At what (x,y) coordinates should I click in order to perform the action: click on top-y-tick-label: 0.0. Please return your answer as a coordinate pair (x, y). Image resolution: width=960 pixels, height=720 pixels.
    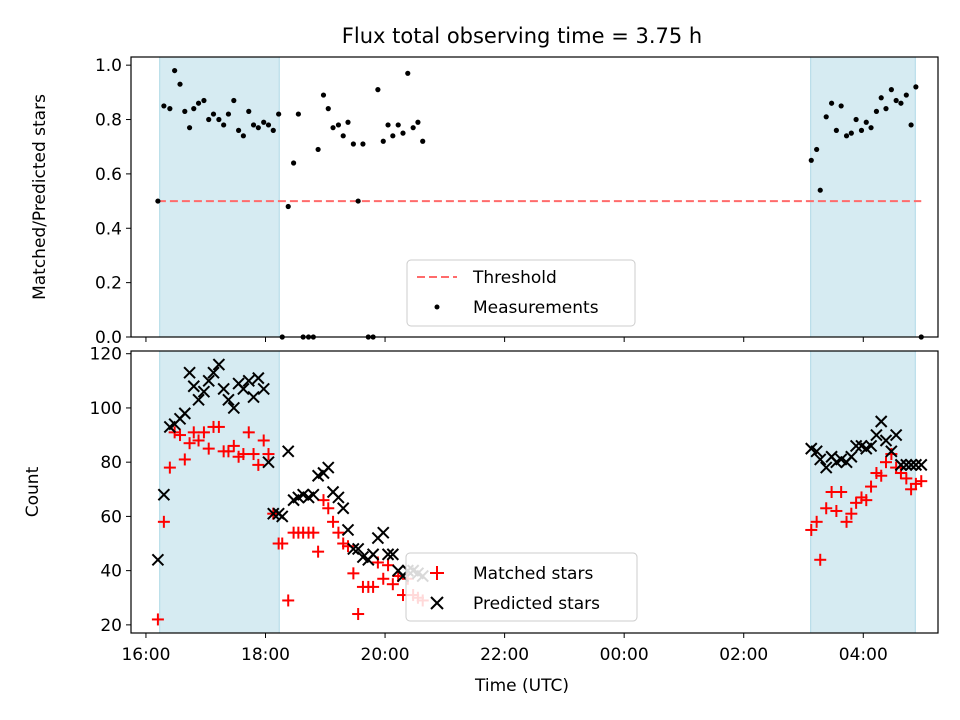
    Looking at the image, I should click on (108, 338).